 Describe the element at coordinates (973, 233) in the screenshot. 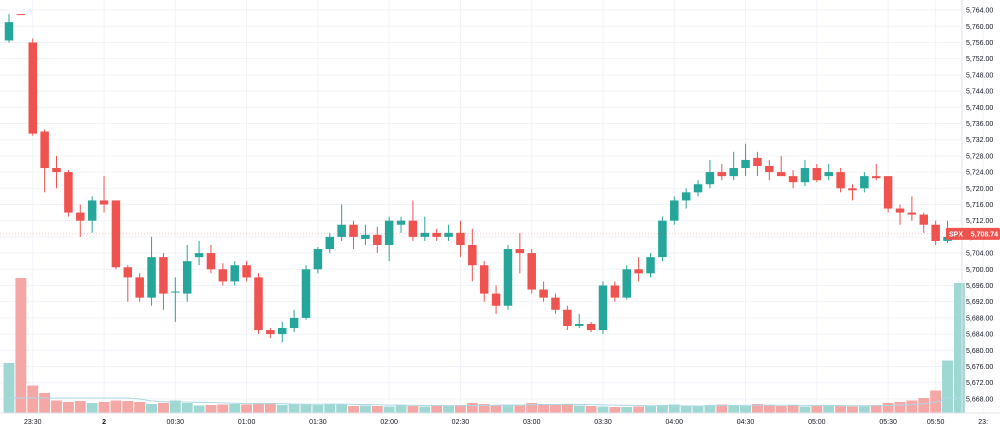

I see `last-price-tag: SPX 5,708.74` at that location.